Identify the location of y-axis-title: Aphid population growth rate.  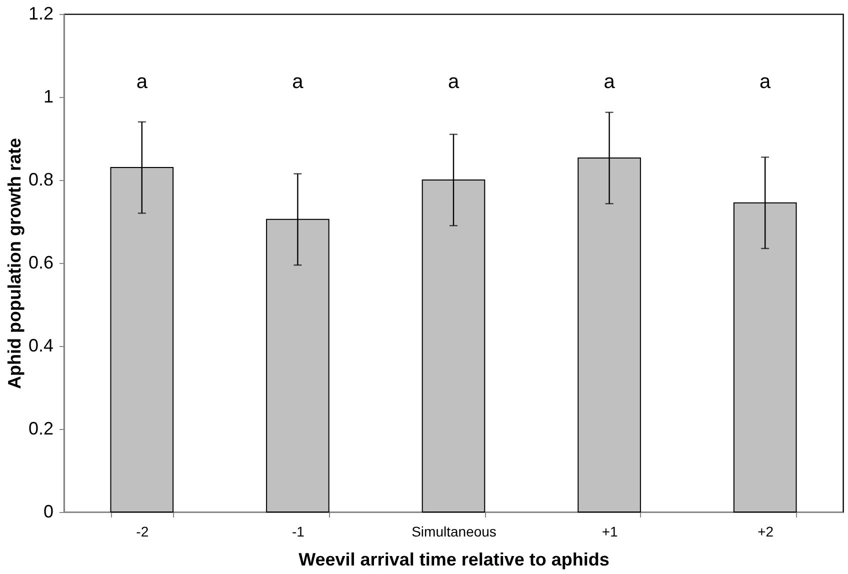
(14, 263).